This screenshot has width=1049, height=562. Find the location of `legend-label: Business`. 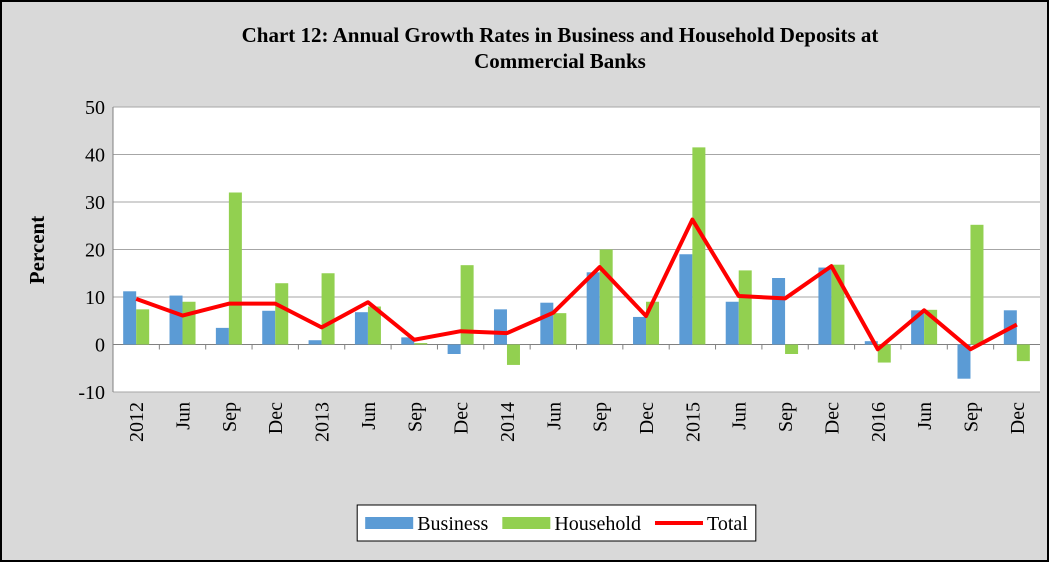

legend-label: Business is located at coordinates (452, 524).